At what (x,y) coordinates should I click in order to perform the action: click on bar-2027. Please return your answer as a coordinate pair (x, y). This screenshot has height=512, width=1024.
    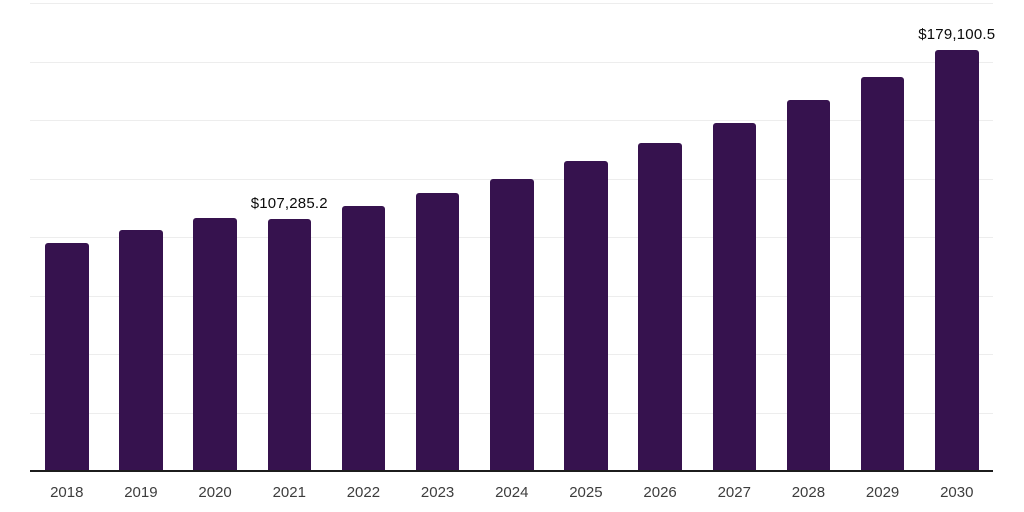
    Looking at the image, I should click on (734, 296).